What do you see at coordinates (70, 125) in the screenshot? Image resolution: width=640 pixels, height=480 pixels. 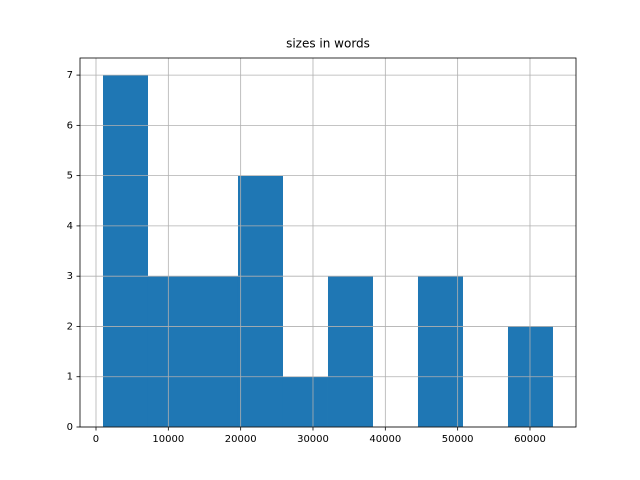 I see `y-tick-label: 6` at bounding box center [70, 125].